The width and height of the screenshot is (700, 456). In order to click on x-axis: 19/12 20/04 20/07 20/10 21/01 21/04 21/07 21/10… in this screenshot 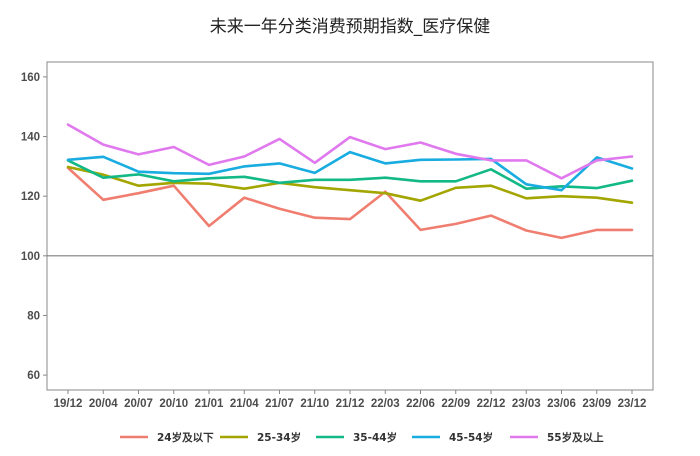, I will do `click(350, 400)`.